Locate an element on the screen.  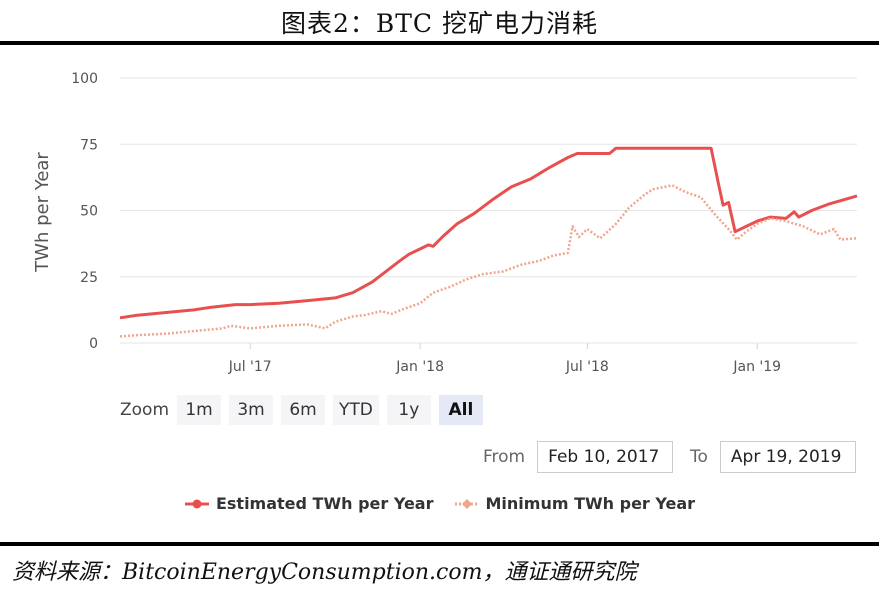
zoom-1y-button: 1y is located at coordinates (408, 410).